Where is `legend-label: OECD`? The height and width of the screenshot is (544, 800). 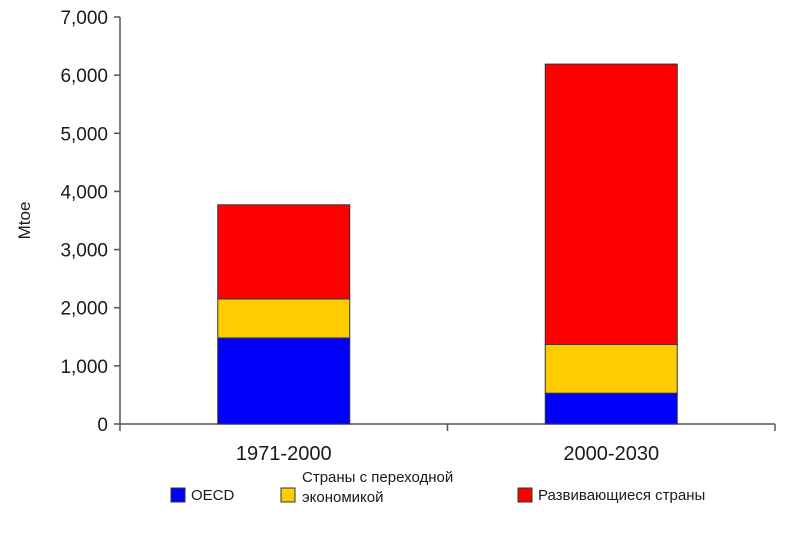 legend-label: OECD is located at coordinates (213, 495).